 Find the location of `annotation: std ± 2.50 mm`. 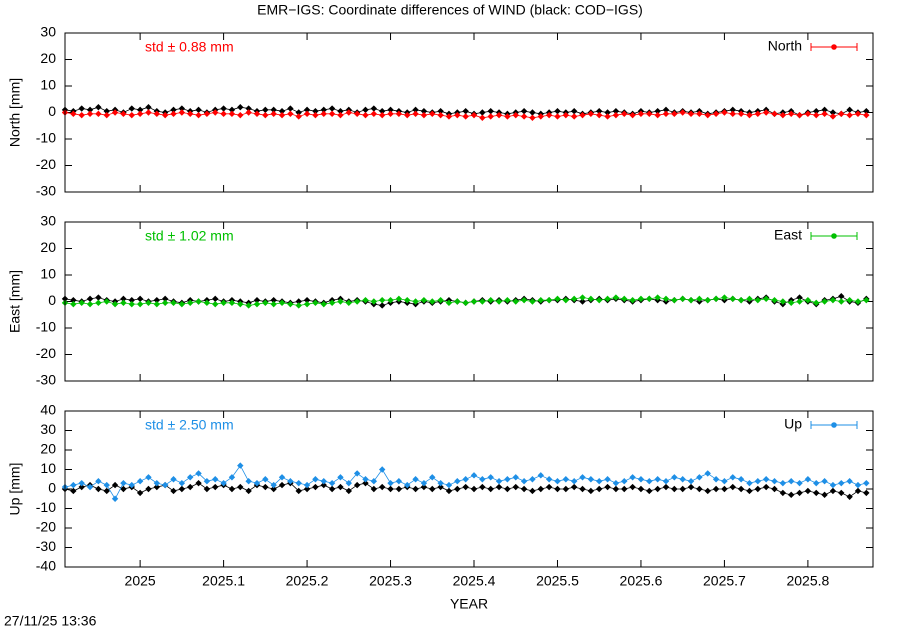

annotation: std ± 2.50 mm is located at coordinates (189, 425).